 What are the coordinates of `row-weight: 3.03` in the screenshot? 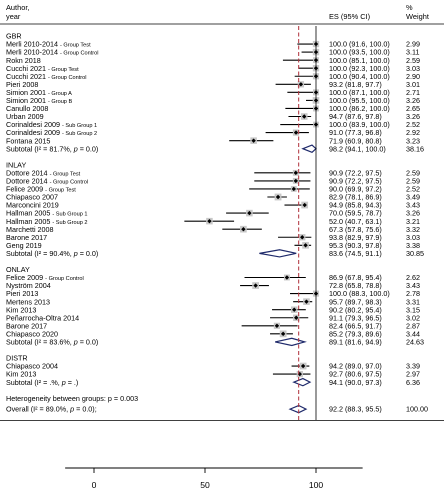 It's located at (413, 237).